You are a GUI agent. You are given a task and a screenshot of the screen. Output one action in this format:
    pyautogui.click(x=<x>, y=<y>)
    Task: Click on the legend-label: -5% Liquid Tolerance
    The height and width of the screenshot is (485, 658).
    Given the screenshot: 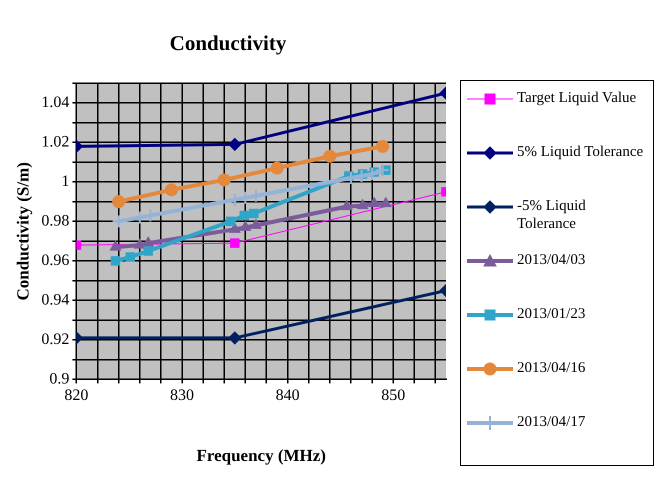 What is the action you would take?
    pyautogui.click(x=551, y=215)
    